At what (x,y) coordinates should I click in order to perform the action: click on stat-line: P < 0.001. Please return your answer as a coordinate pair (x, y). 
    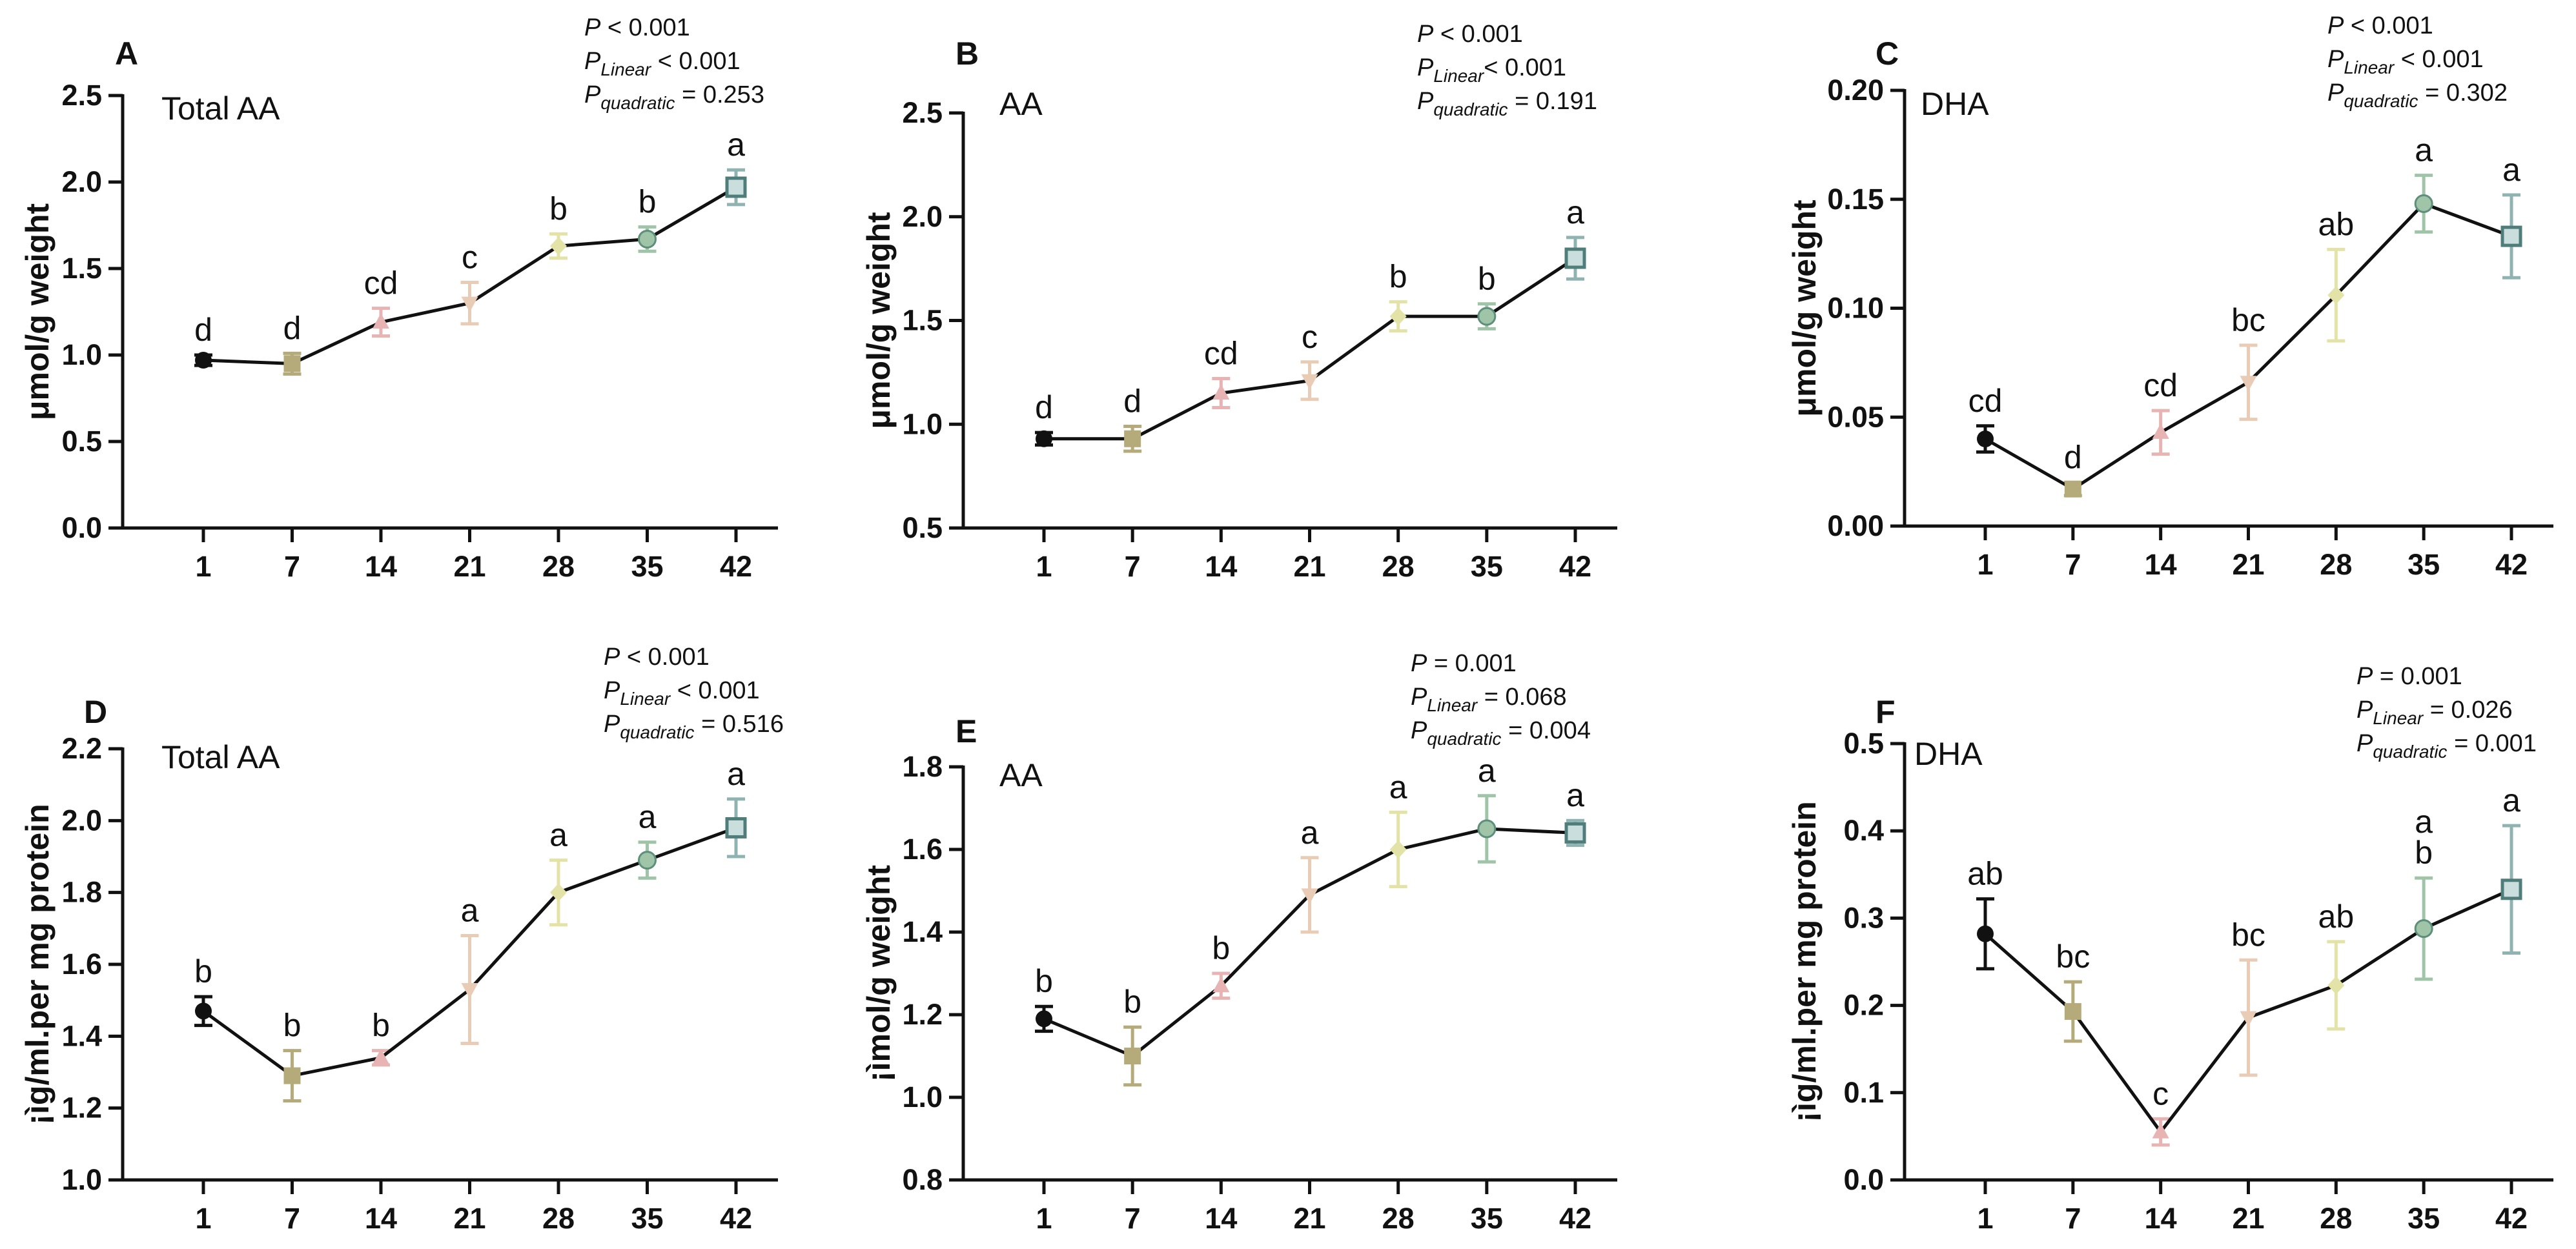
    Looking at the image, I should click on (657, 657).